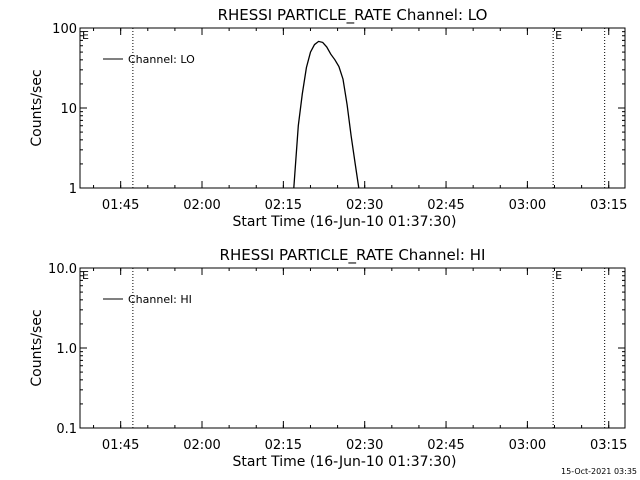 Image resolution: width=640 pixels, height=480 pixels. I want to click on y-tick-label: 10, so click(68, 109).